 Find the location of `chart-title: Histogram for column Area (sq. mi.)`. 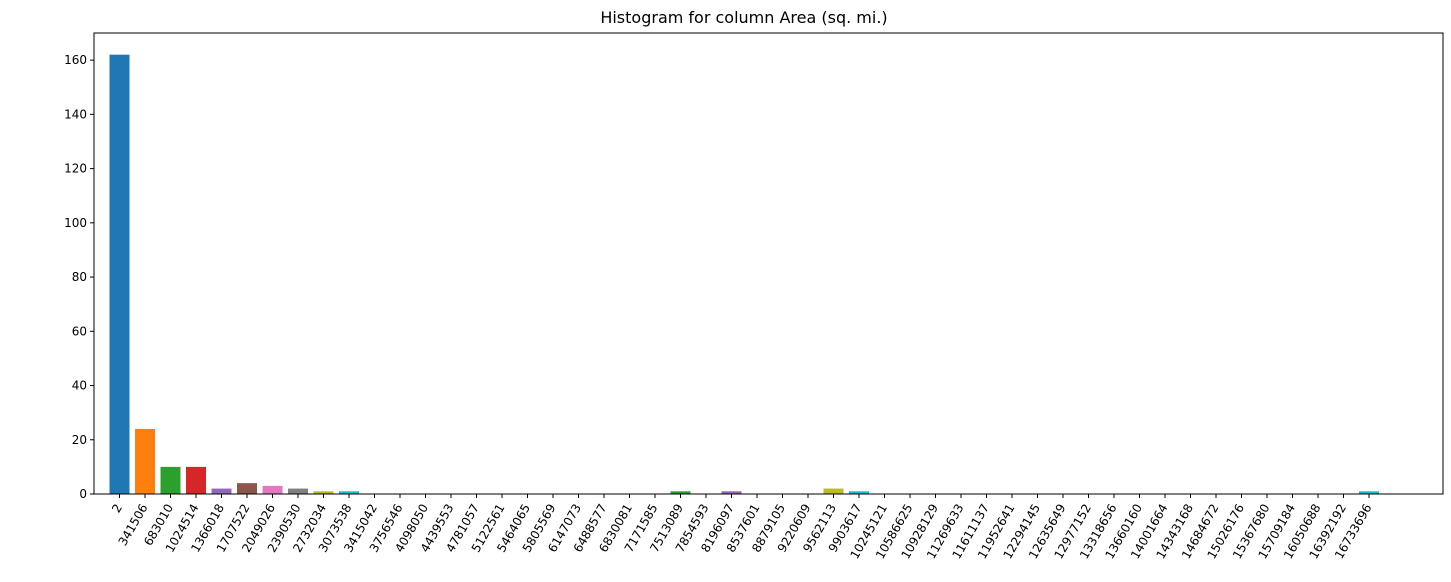

chart-title: Histogram for column Area (sq. mi.) is located at coordinates (743, 17).